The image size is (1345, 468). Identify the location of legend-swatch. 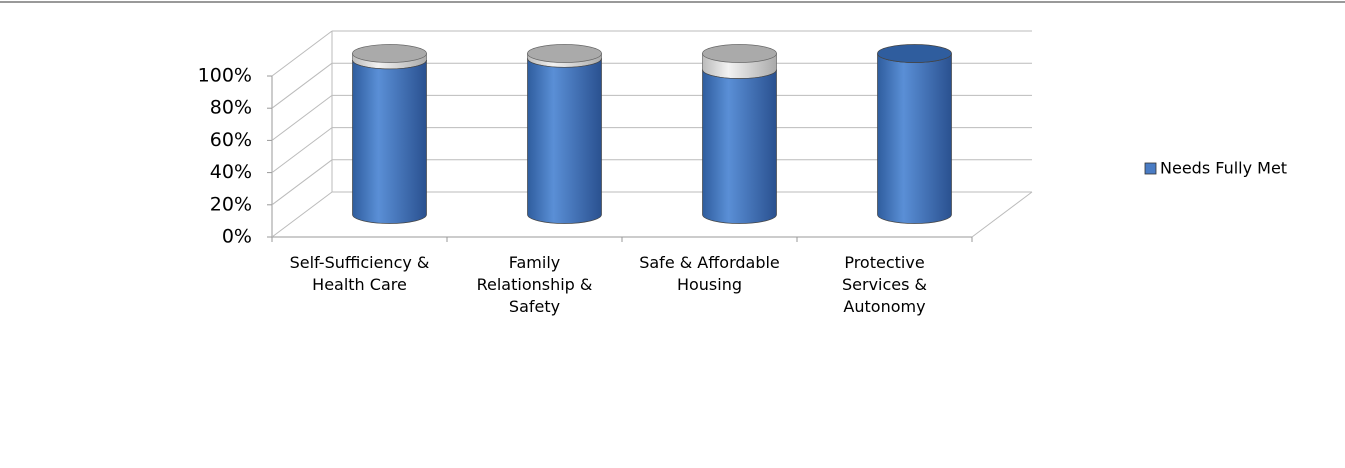
(1150, 168).